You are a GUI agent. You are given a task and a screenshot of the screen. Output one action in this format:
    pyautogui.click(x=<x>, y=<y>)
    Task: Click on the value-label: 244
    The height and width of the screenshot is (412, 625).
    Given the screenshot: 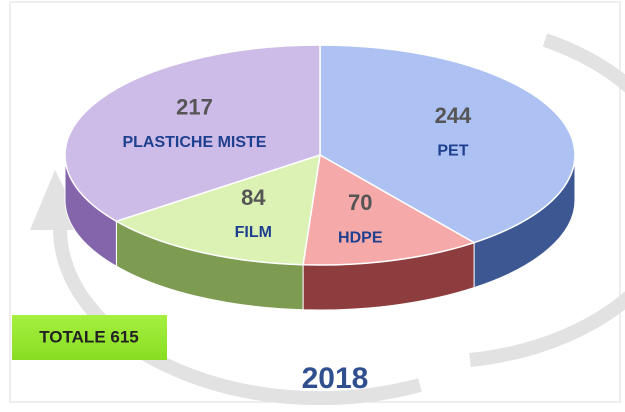 What is the action you would take?
    pyautogui.click(x=453, y=115)
    